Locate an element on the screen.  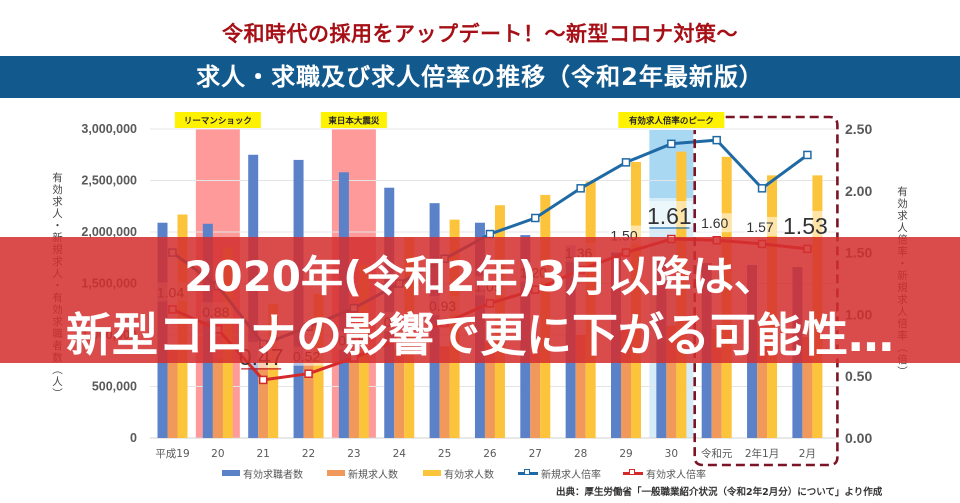
annotation-label: 有効求人倍率のピーク is located at coordinates (671, 121).